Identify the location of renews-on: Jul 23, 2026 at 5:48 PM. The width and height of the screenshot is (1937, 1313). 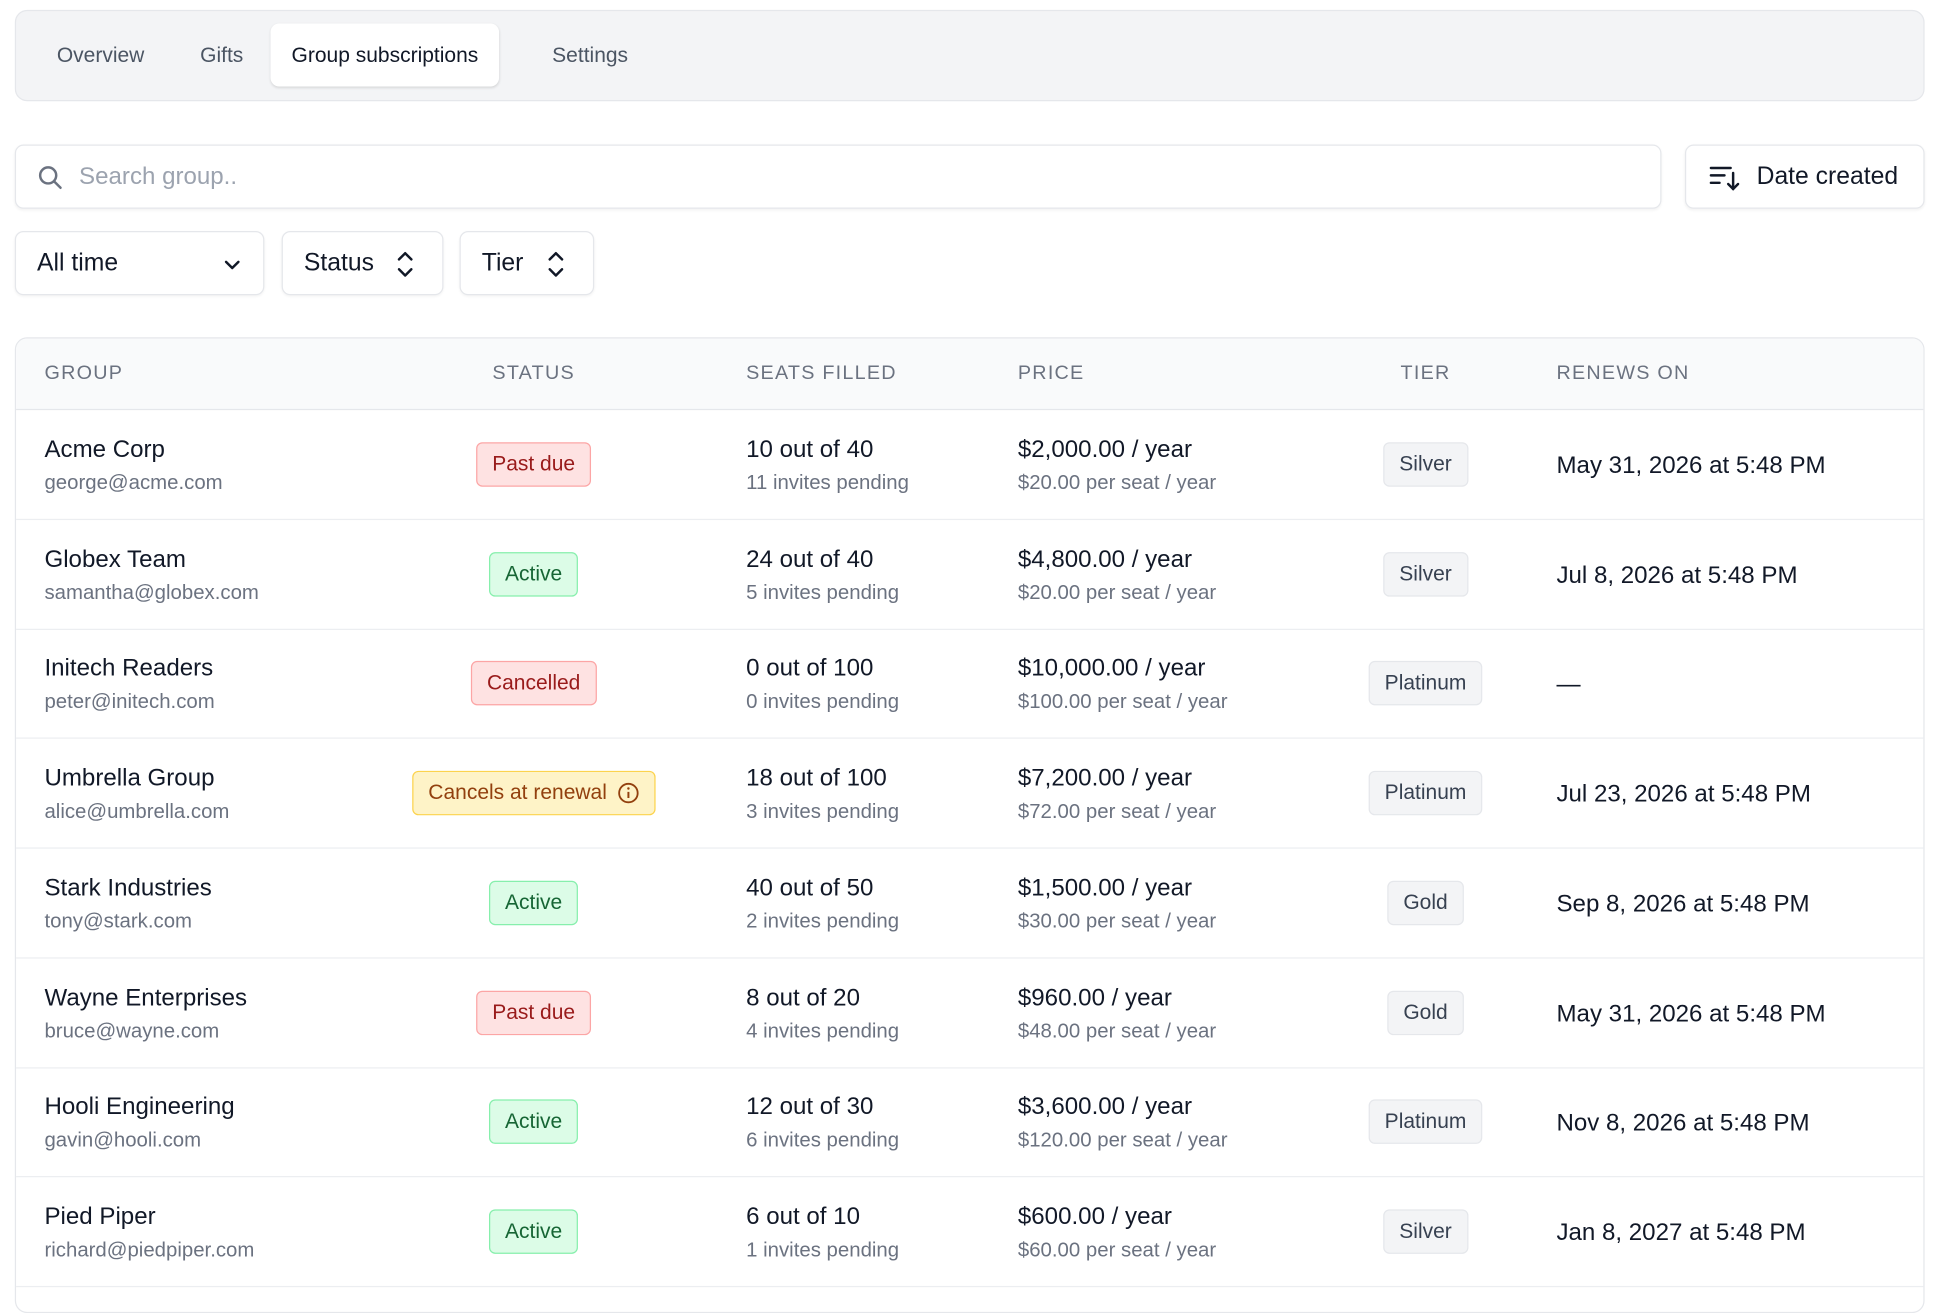
(1683, 794).